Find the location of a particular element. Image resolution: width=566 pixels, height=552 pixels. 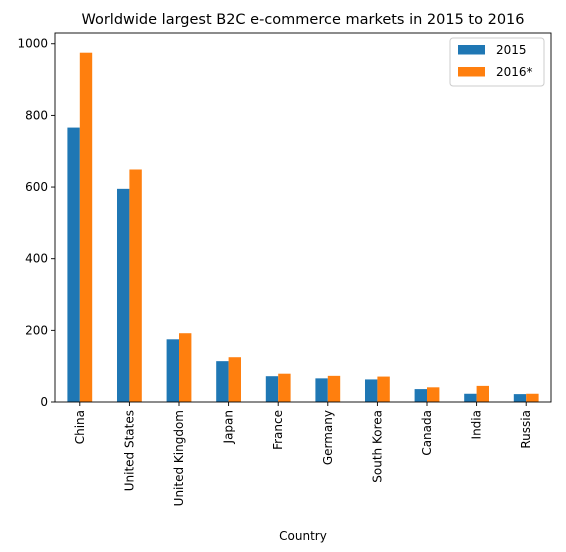

bar-2015-South Korea is located at coordinates (371, 390).